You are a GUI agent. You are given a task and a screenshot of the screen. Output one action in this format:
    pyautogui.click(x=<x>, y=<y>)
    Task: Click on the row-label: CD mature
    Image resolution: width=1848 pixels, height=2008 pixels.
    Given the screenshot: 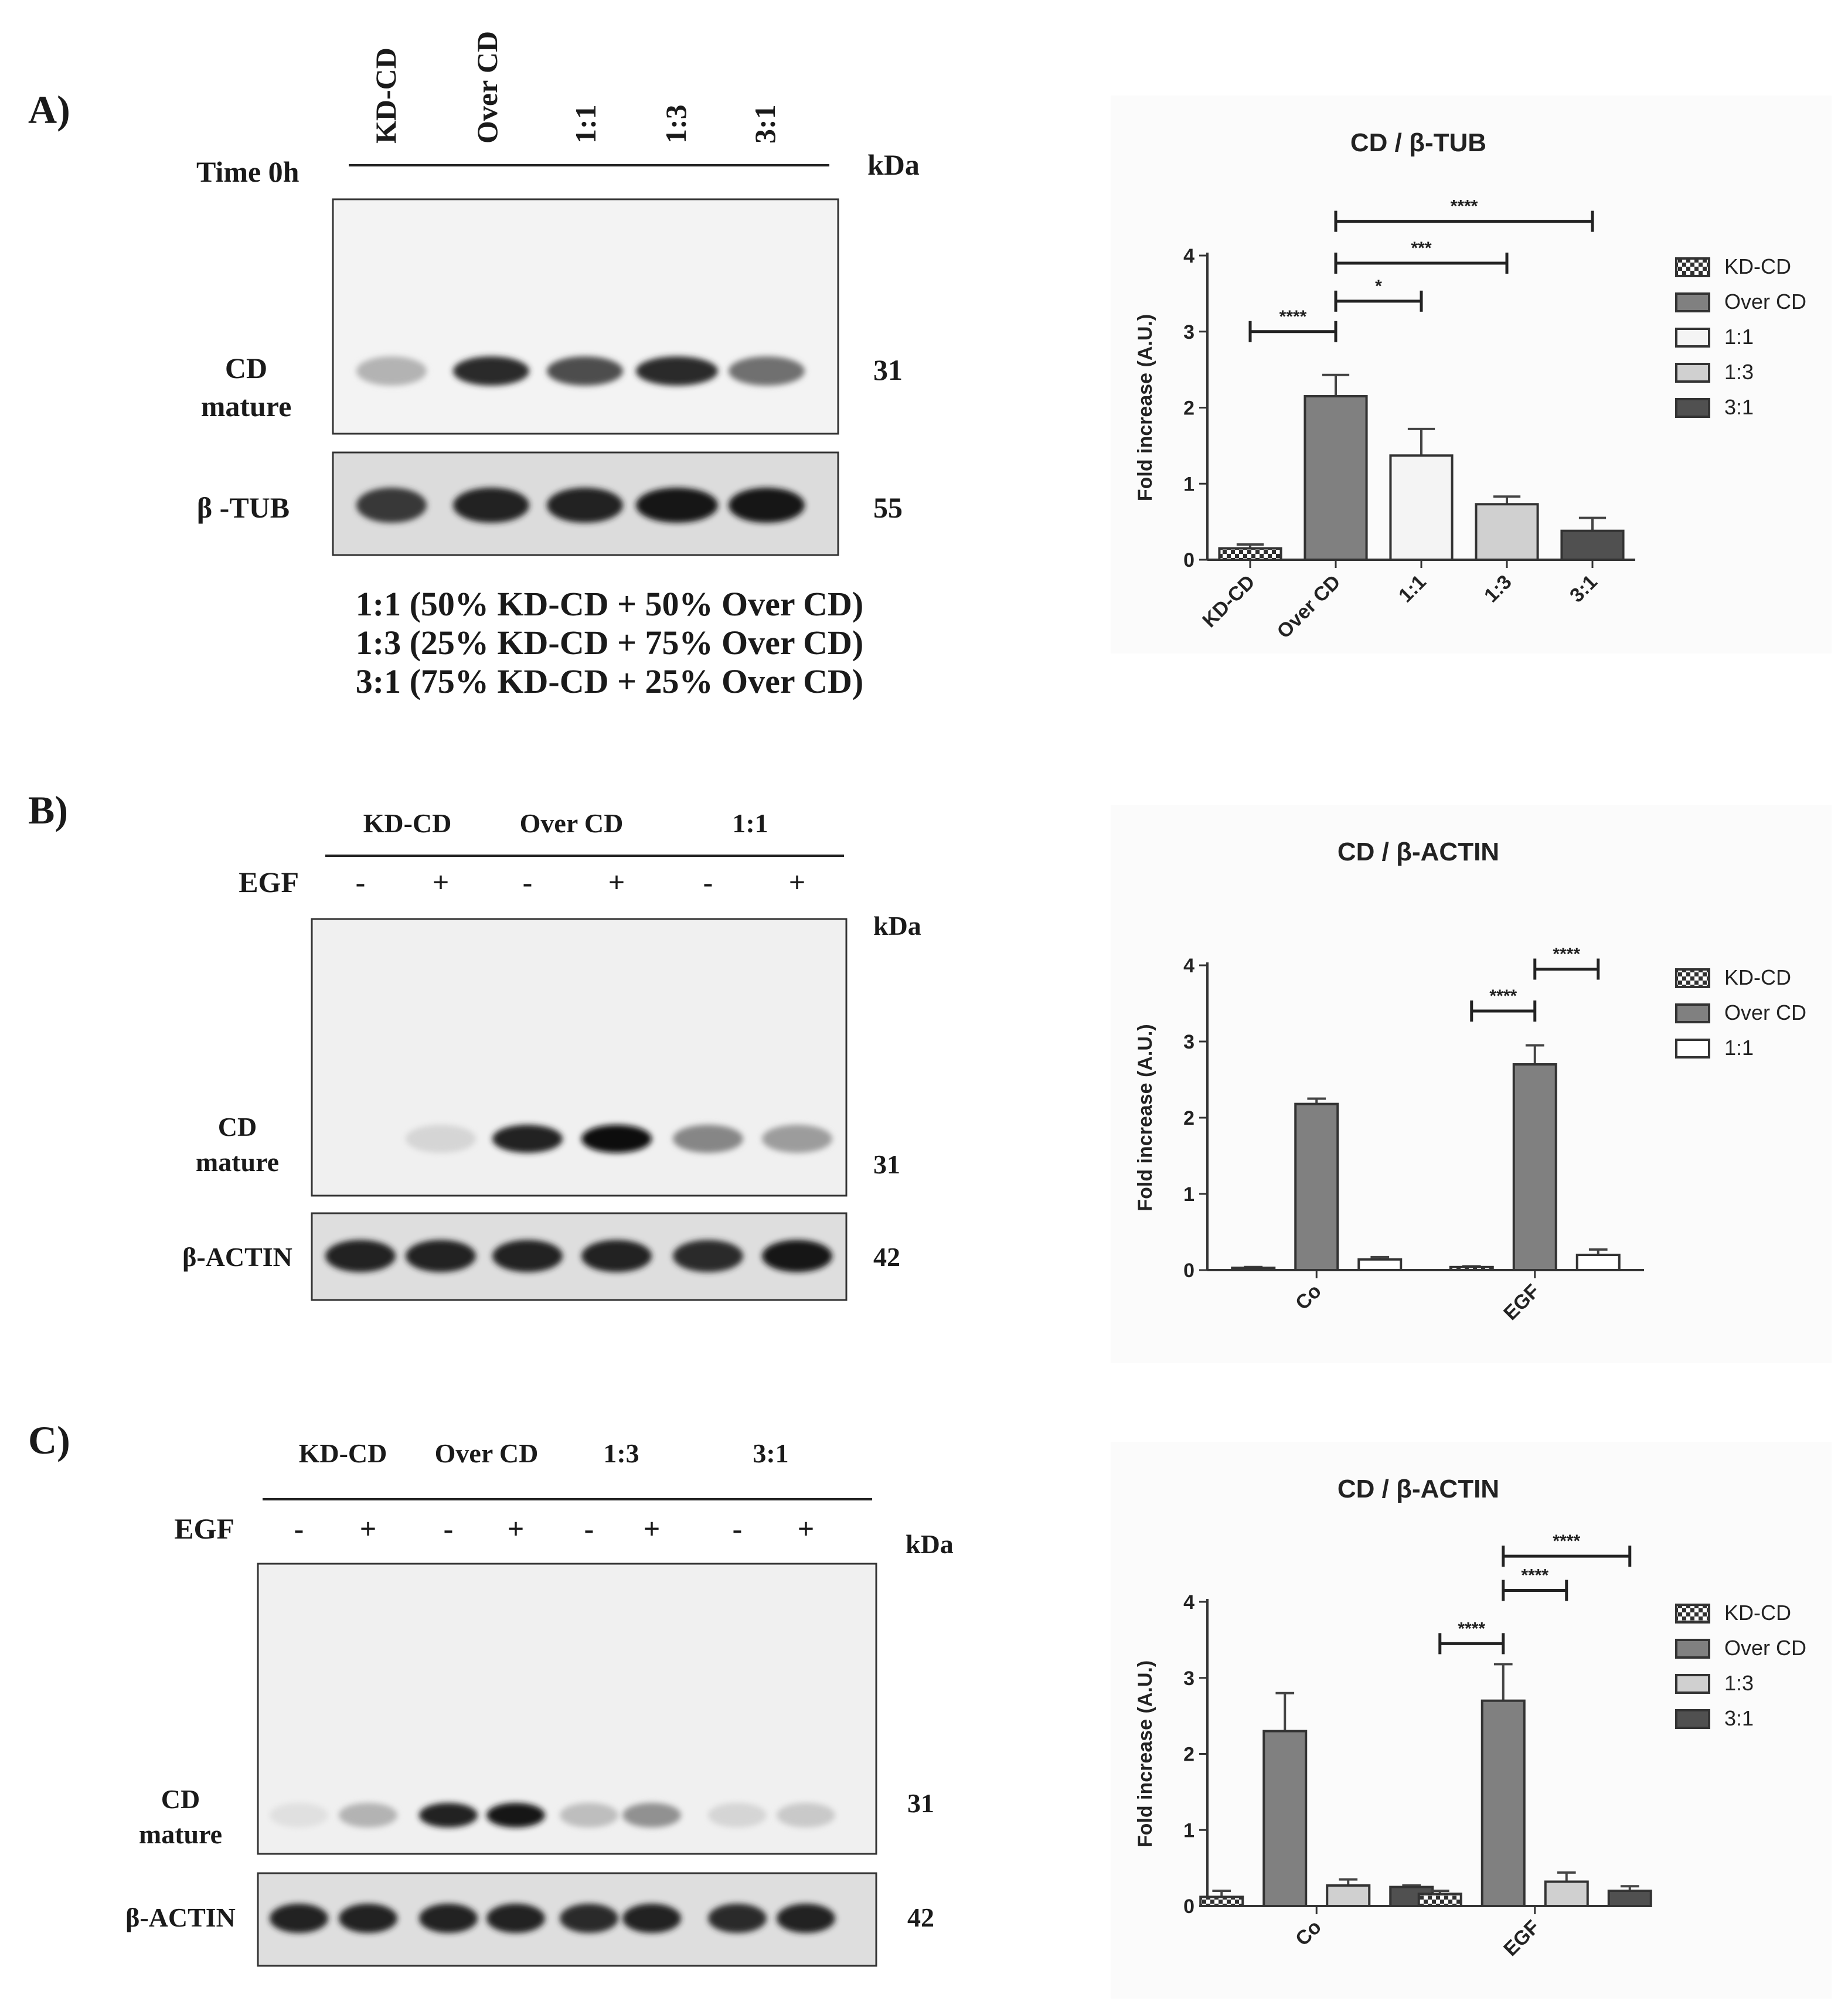 What is the action you would take?
    pyautogui.click(x=246, y=387)
    